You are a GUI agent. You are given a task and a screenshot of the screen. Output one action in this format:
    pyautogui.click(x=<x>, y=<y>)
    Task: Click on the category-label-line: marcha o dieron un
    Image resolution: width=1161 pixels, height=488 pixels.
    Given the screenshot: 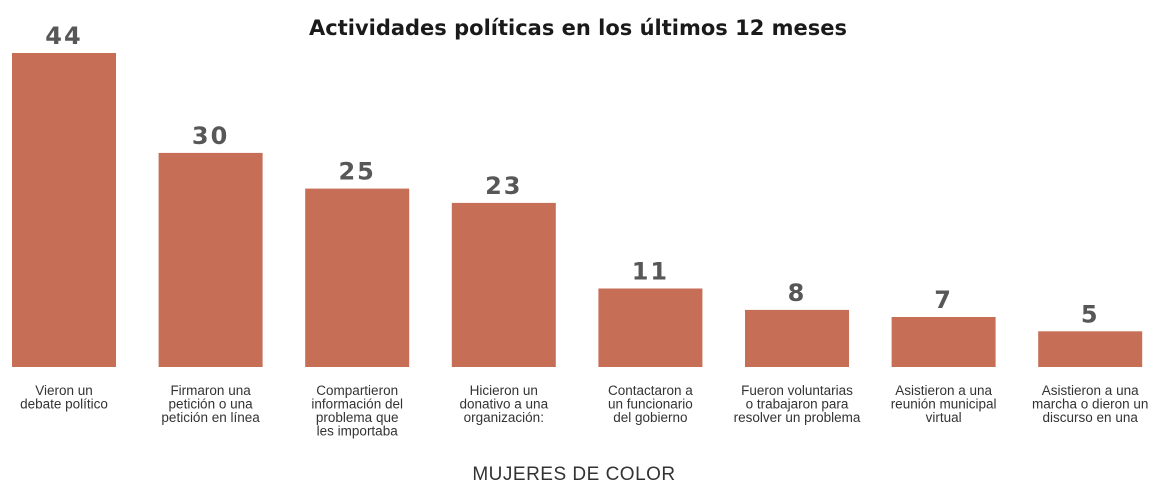 What is the action you would take?
    pyautogui.click(x=1090, y=404)
    